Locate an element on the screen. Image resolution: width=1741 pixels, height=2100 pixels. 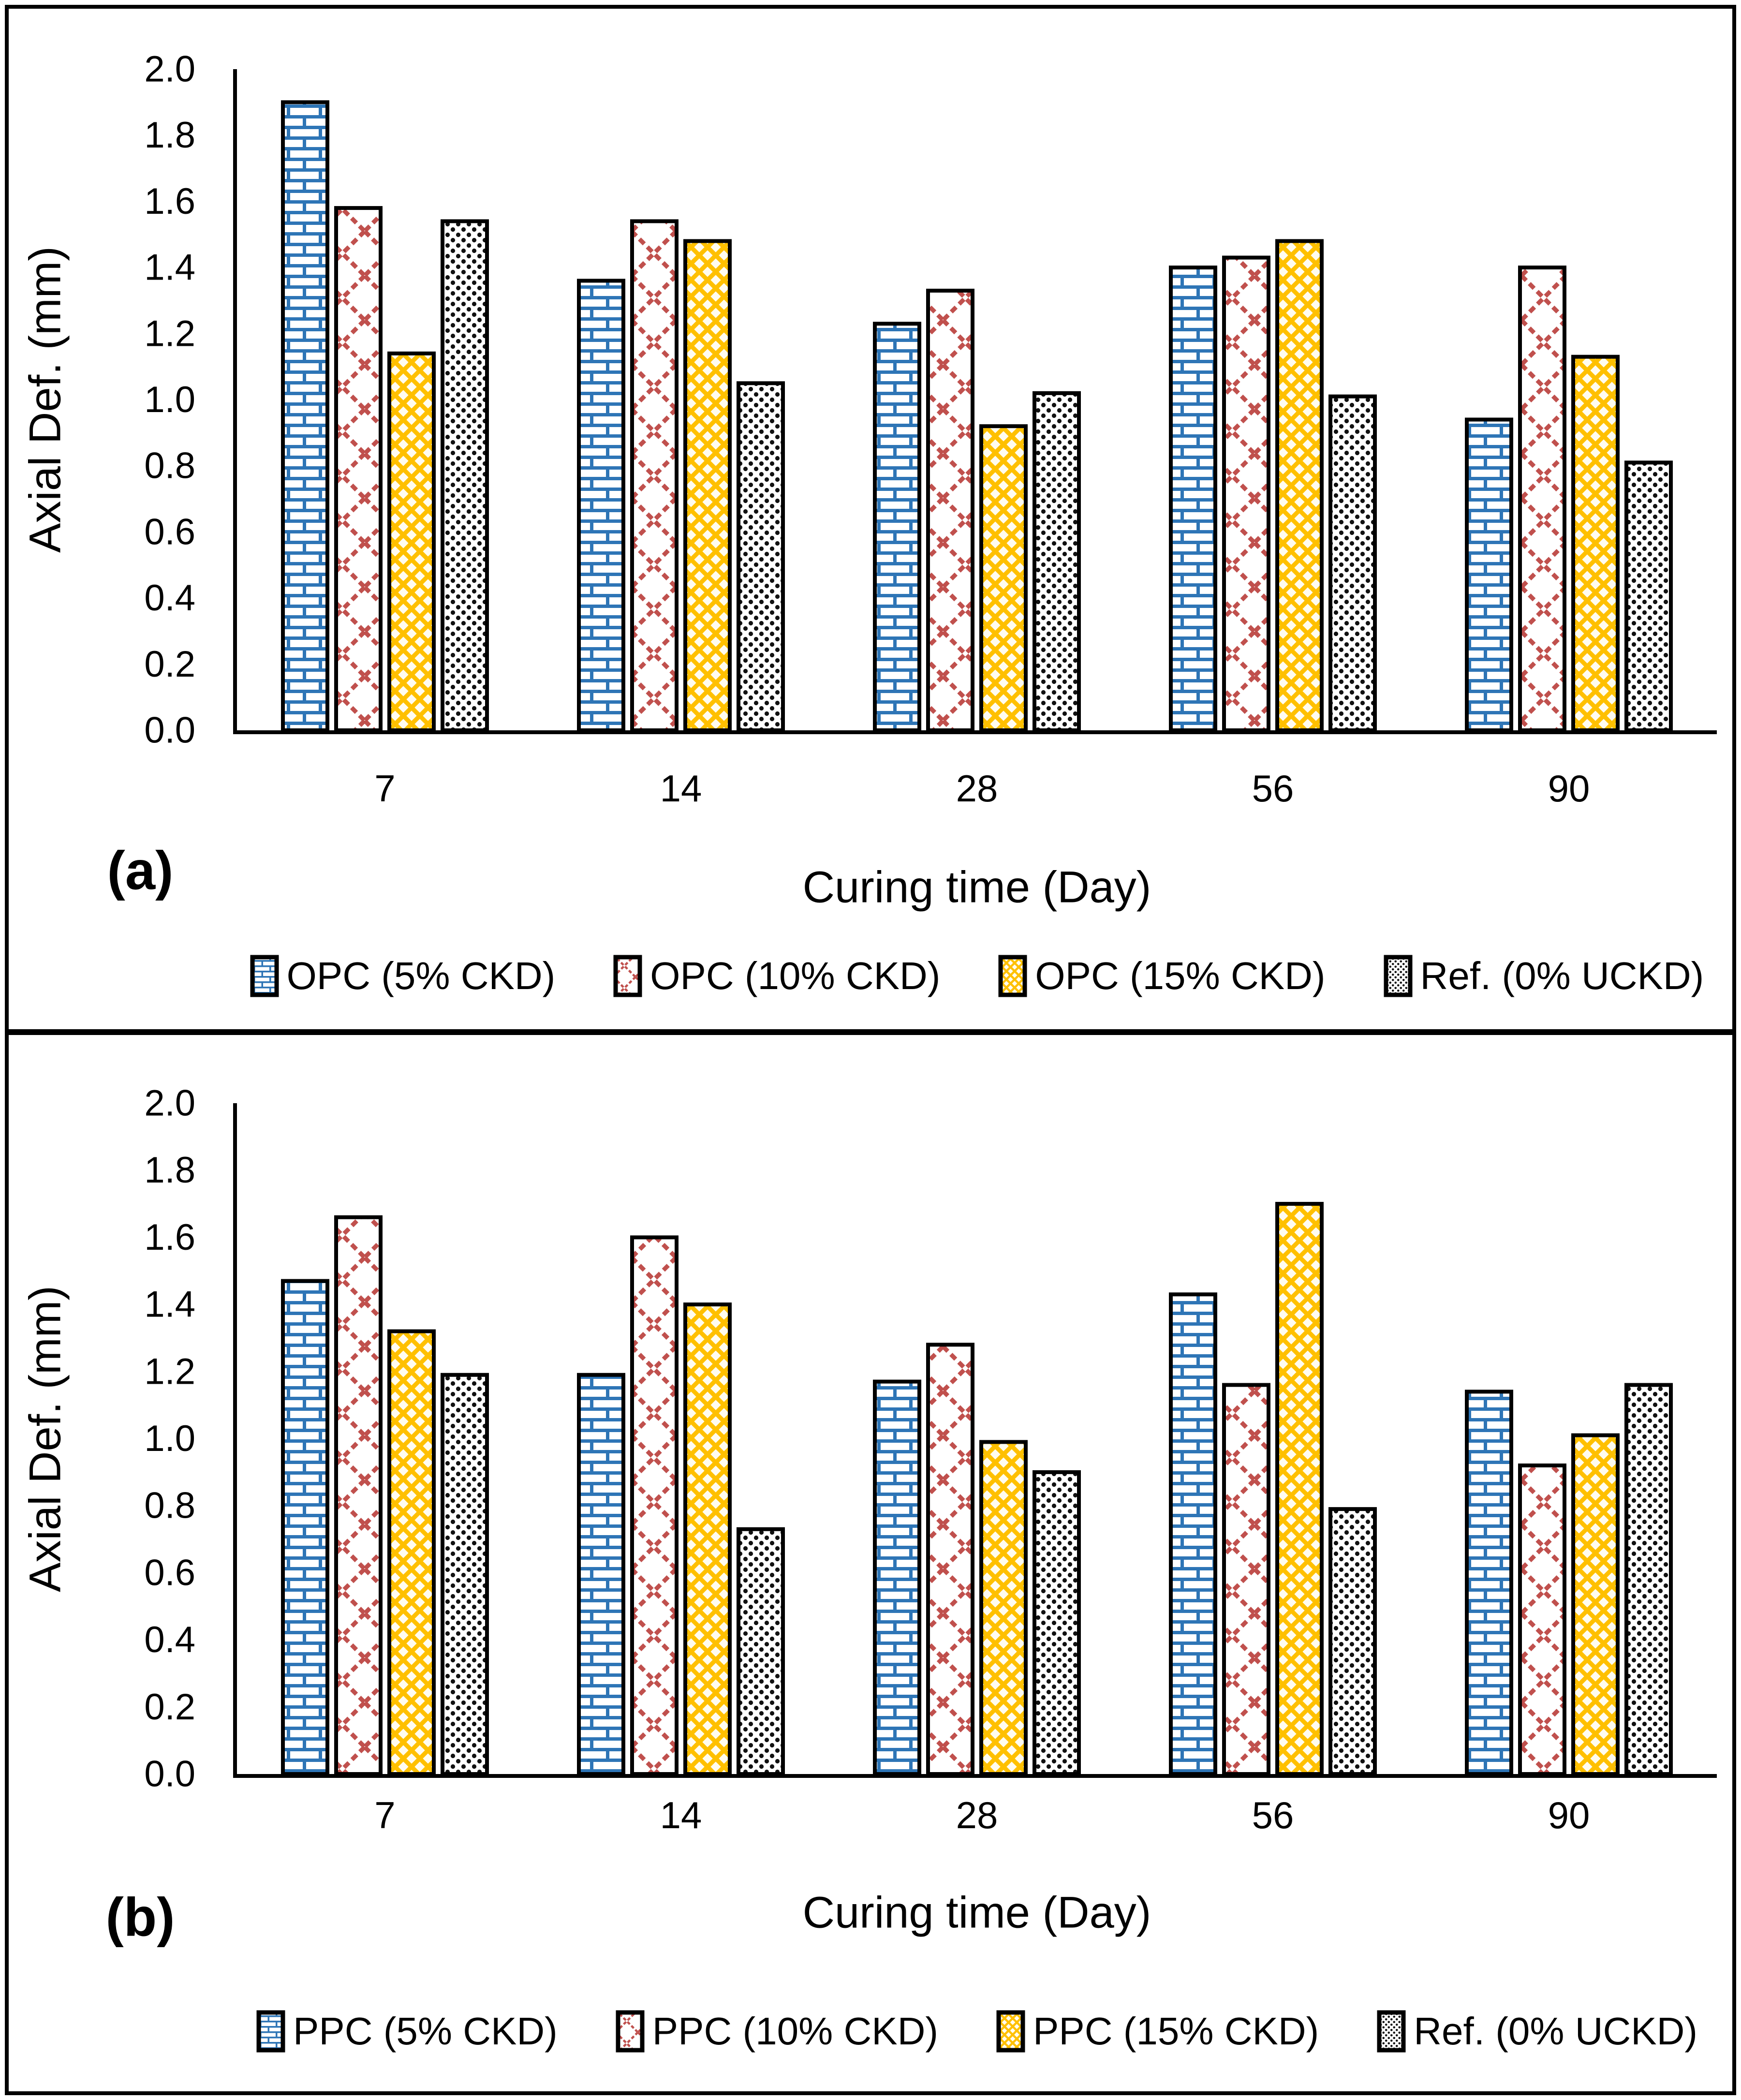
y-tick-label: 1.0 is located at coordinates (169, 1438).